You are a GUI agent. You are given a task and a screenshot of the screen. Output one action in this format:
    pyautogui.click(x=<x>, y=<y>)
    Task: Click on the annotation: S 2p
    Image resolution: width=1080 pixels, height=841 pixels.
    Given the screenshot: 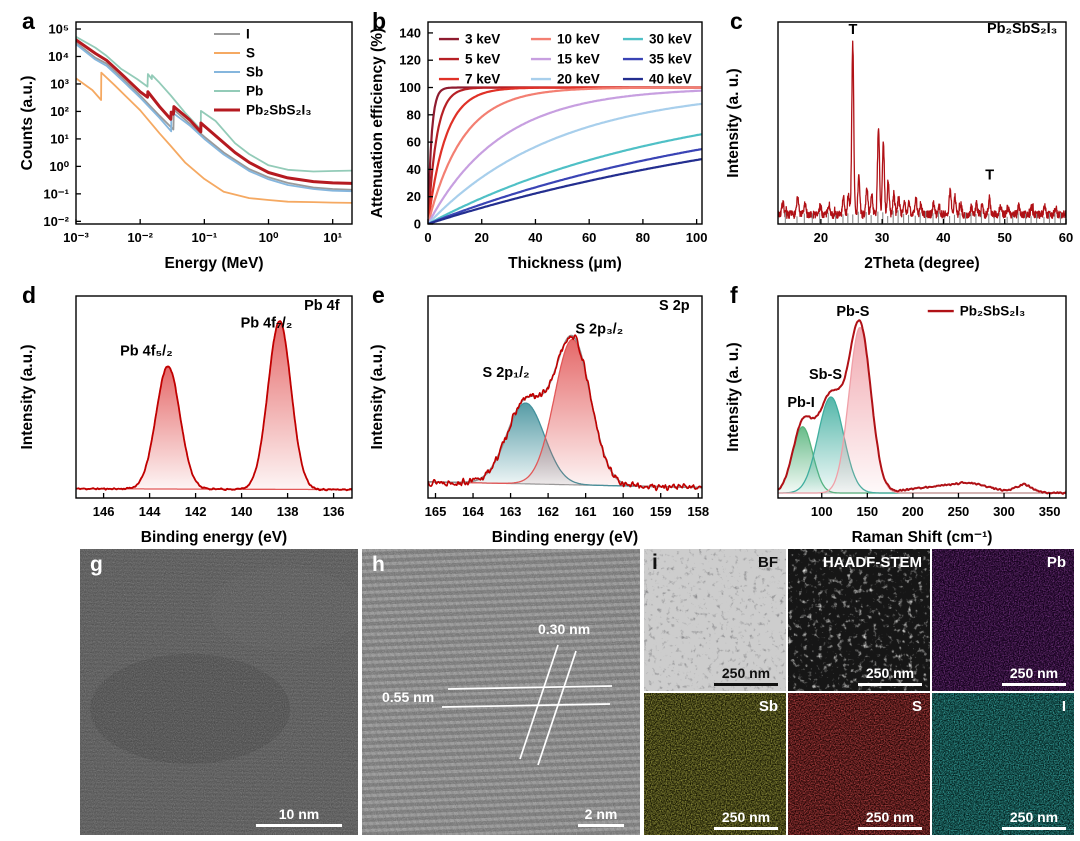 What is the action you would take?
    pyautogui.click(x=674, y=306)
    